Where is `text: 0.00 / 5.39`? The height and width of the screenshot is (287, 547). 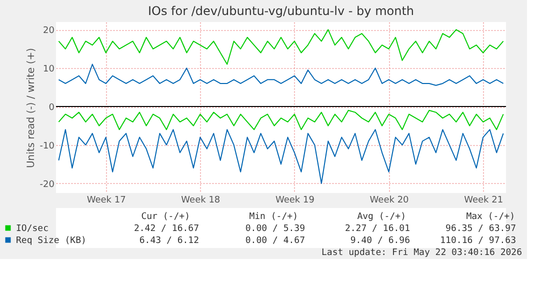 text: 0.00 / 5.39 is located at coordinates (275, 229).